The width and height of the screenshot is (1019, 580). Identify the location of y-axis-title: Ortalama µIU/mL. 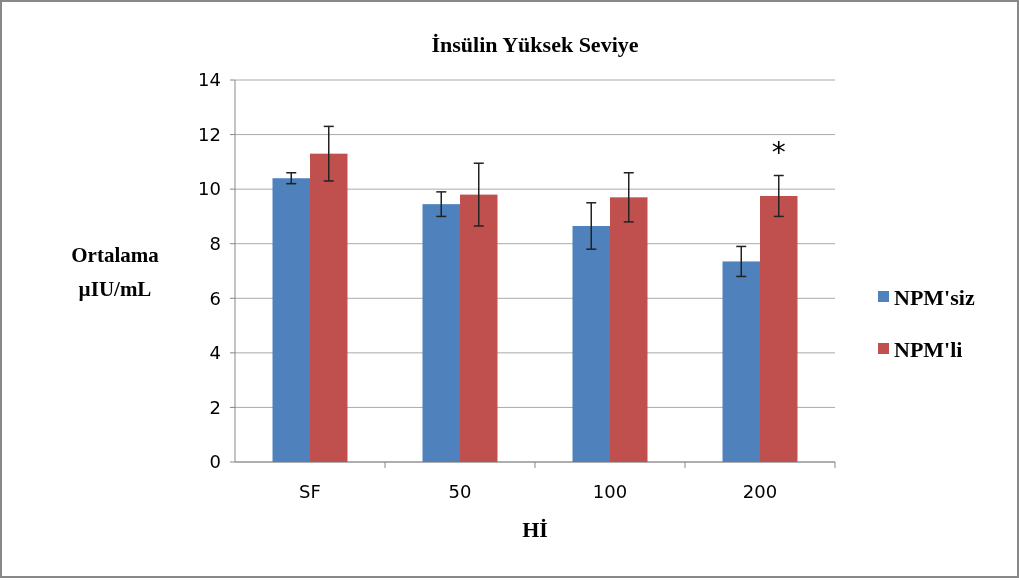
(115, 272).